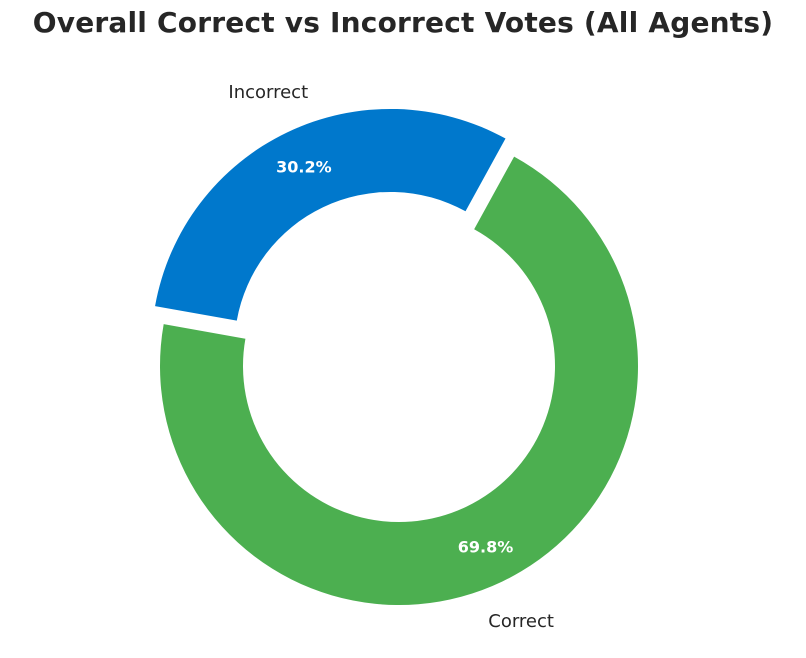 This screenshot has height=658, width=806. Describe the element at coordinates (268, 92) in the screenshot. I see `slice-label-incorrect: Incorrect` at that location.